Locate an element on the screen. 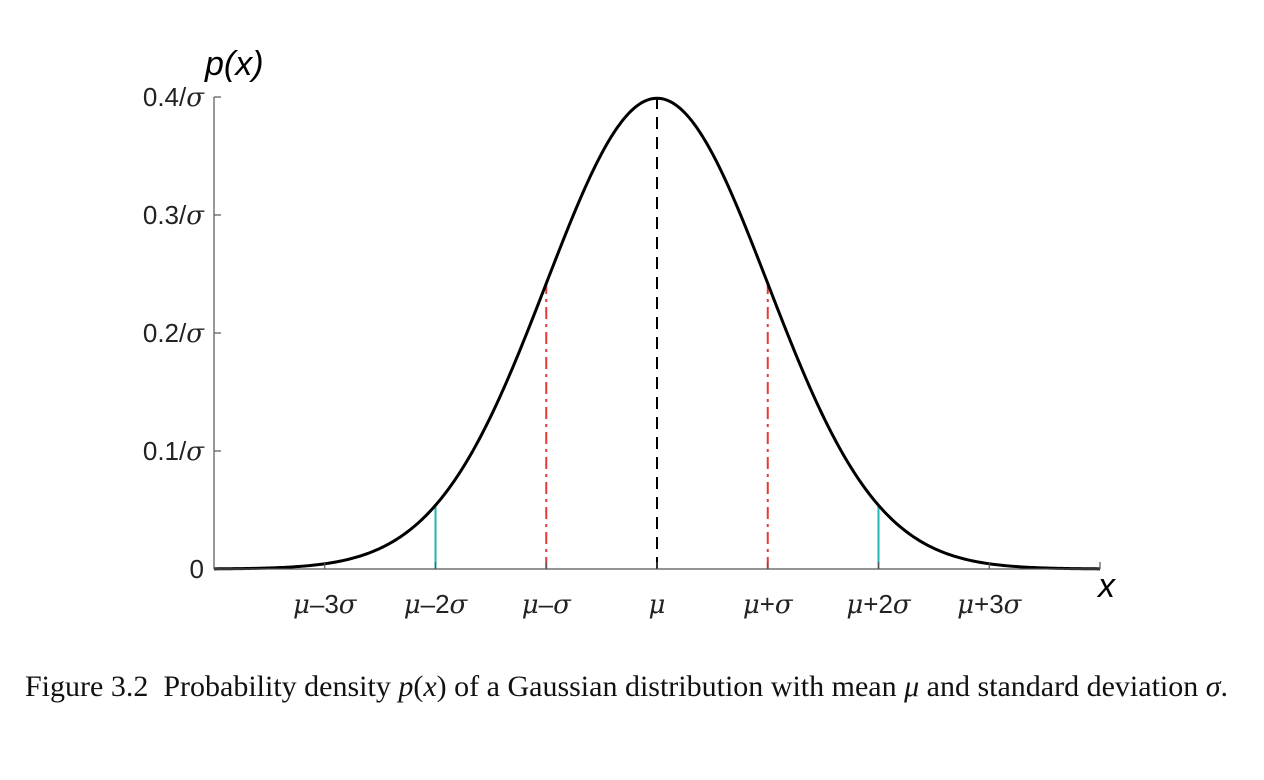 The width and height of the screenshot is (1264, 780). caption-label: Figure 3.2 is located at coordinates (87, 686).